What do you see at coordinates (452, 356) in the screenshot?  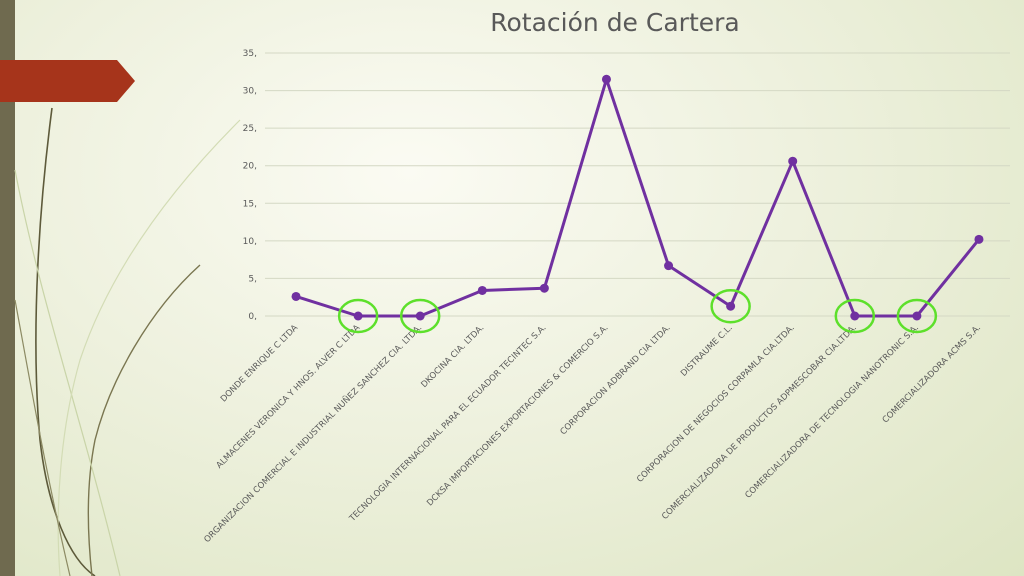 I see `x-category-label: DKOCINA CIA. LTDA.` at bounding box center [452, 356].